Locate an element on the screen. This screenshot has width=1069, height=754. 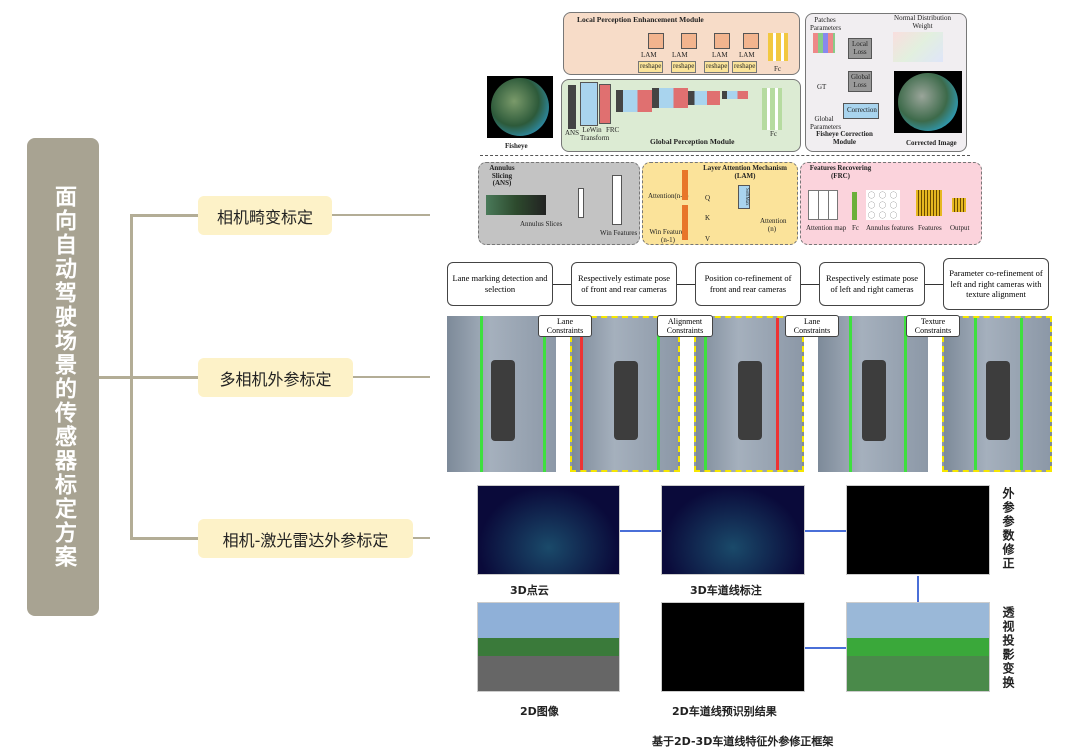
lam-title: Layer Attention Mechanism (LAM) is located at coordinates (745, 172).